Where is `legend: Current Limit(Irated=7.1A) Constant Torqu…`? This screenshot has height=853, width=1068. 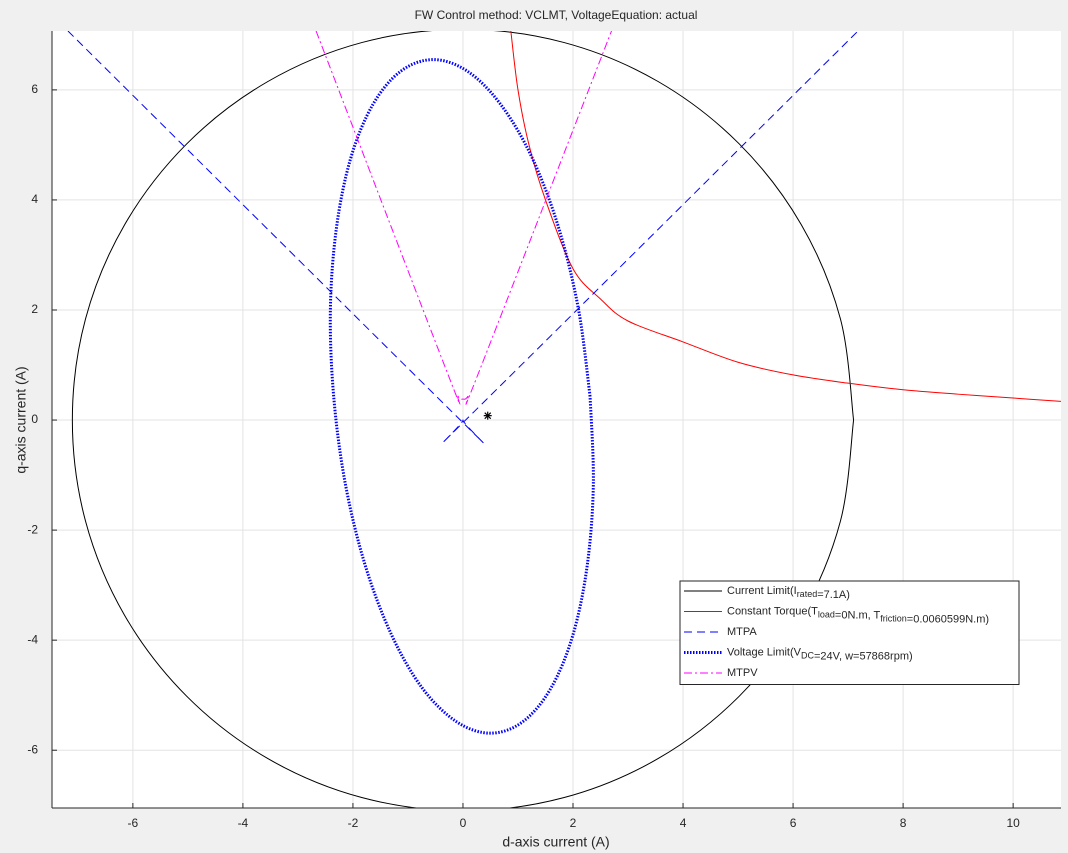
legend: Current Limit(Irated=7.1A) Constant Torqu… is located at coordinates (849, 632).